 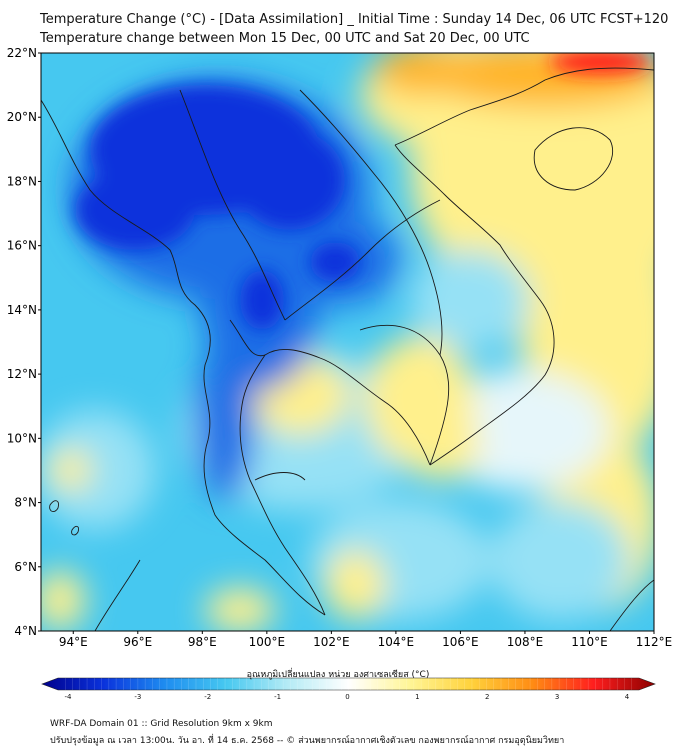 What do you see at coordinates (22, 438) in the screenshot?
I see `lat-tick-label: 10°N` at bounding box center [22, 438].